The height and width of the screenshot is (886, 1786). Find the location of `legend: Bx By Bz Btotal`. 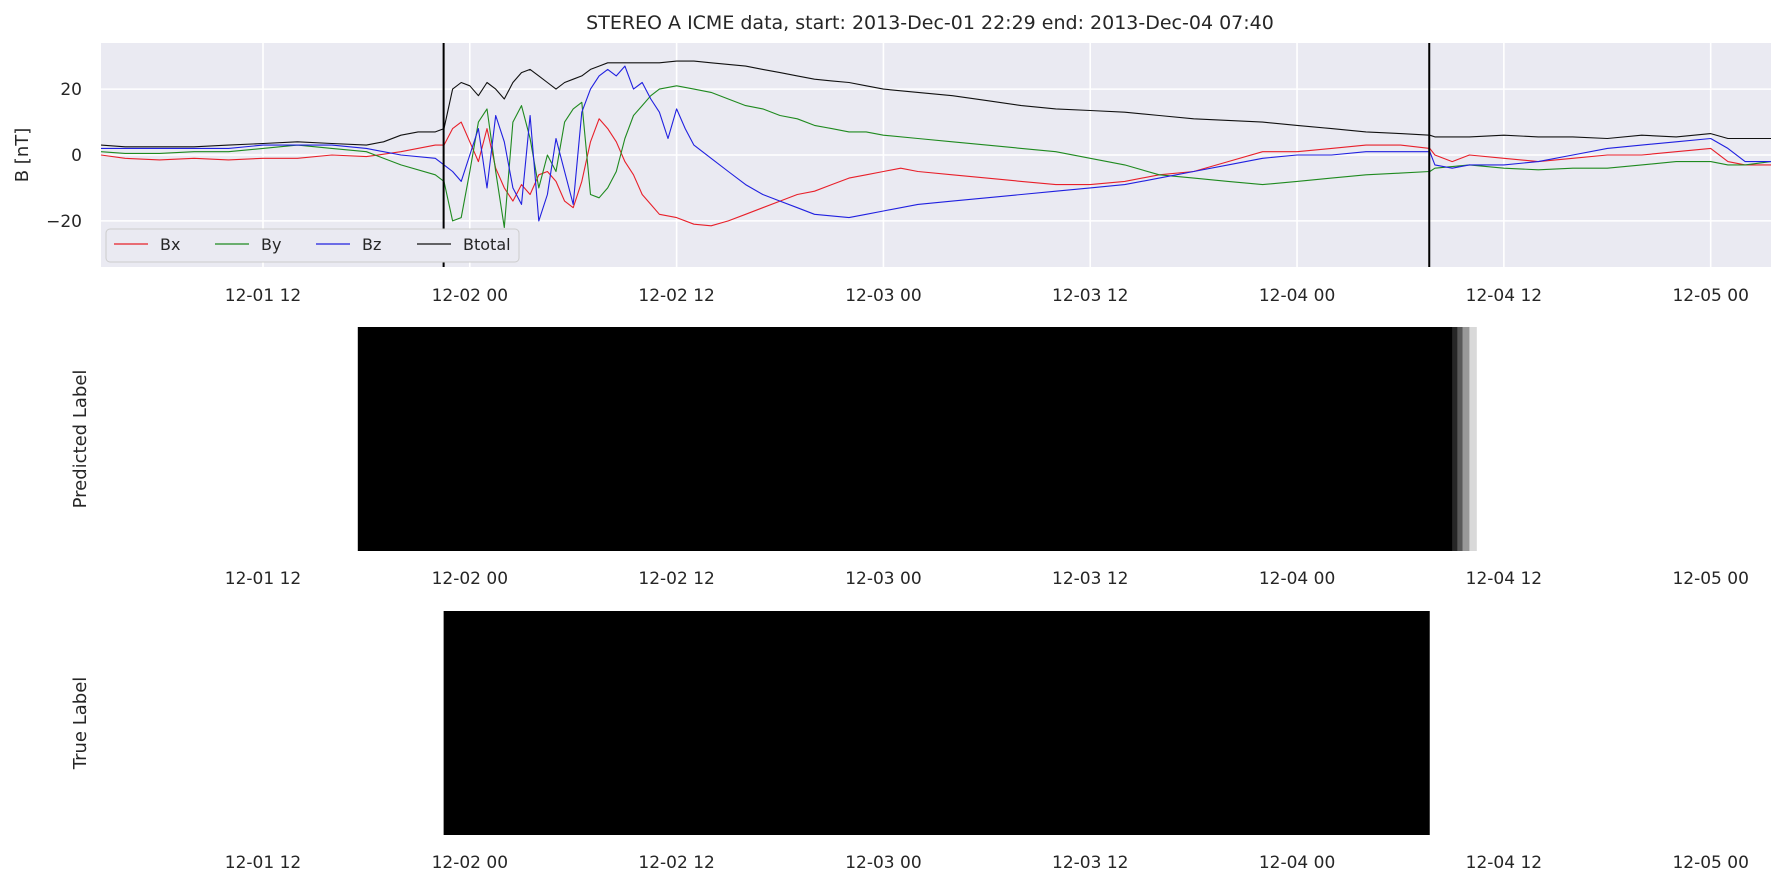

legend: Bx By Bz Btotal is located at coordinates (312, 245).